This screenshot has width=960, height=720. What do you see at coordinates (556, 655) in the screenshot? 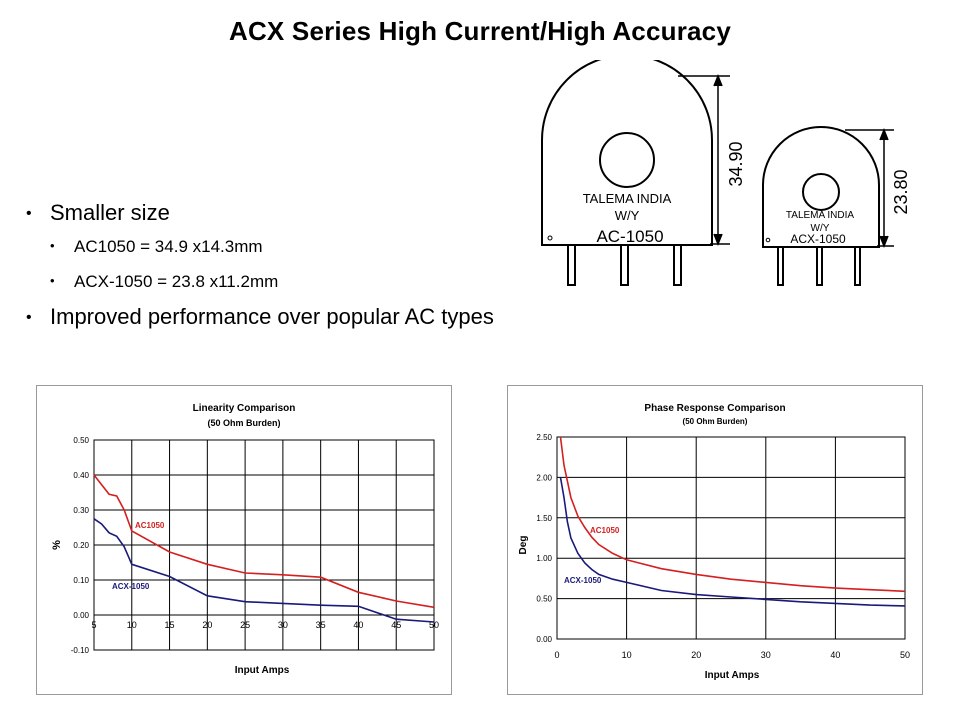
I see `x-tick-label: 0` at bounding box center [556, 655].